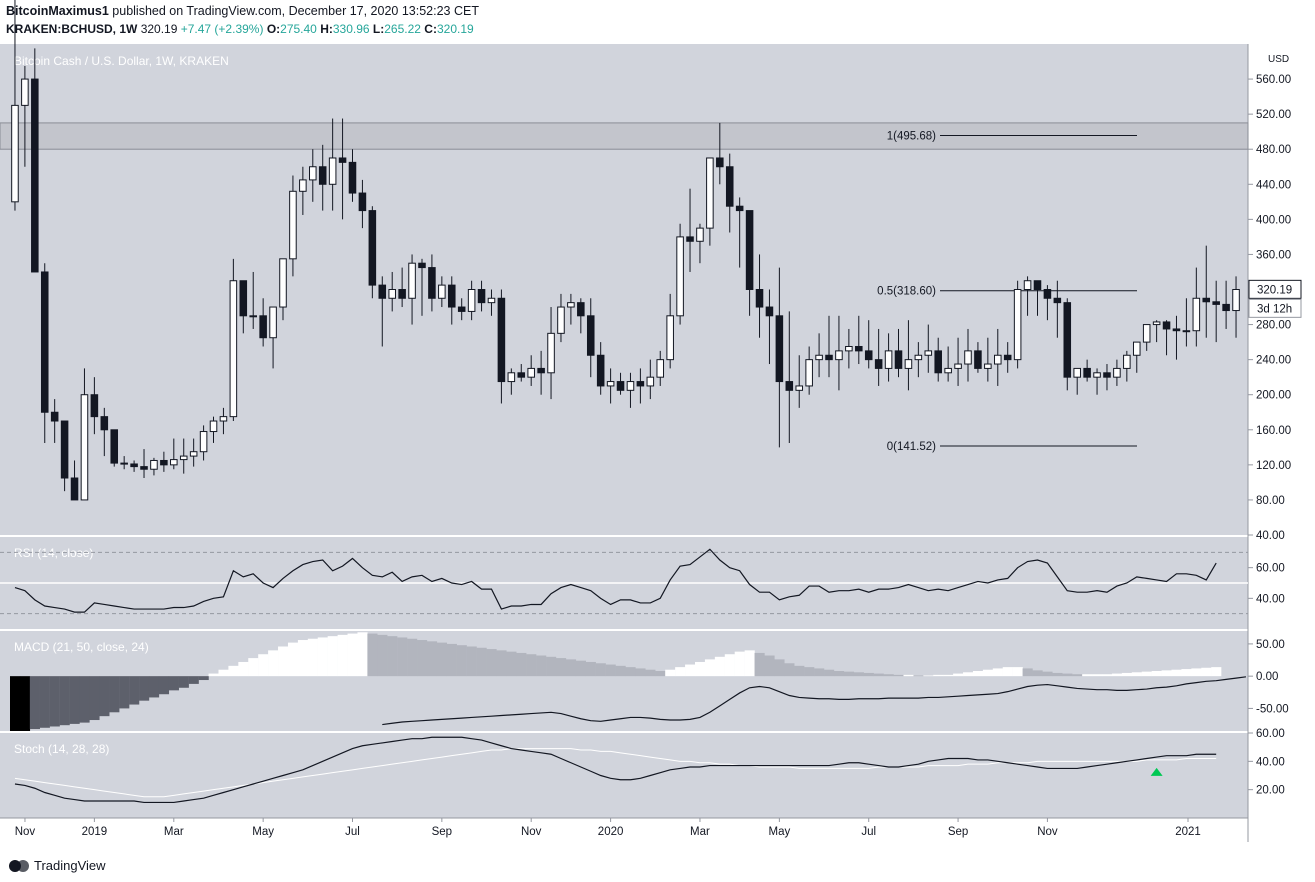  Describe the element at coordinates (814, 701) in the screenshot. I see `macd-line` at that location.